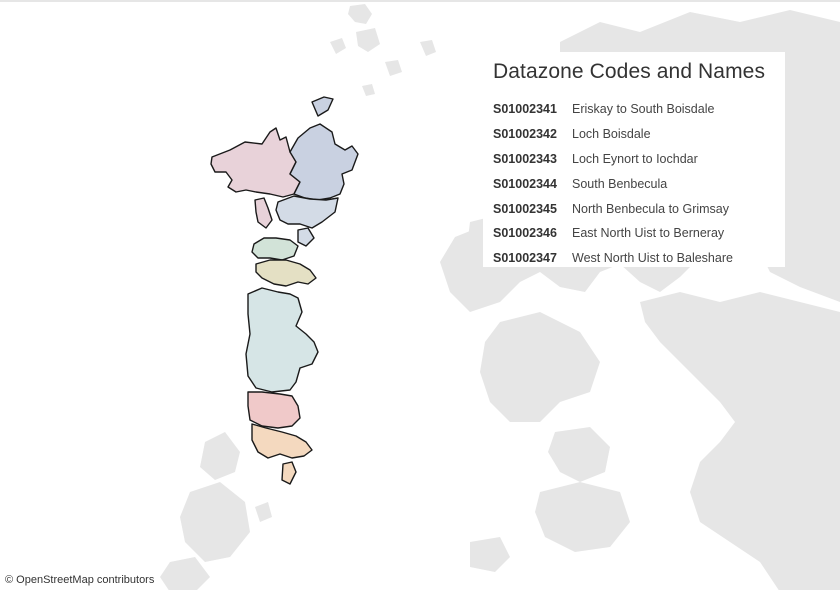  What do you see at coordinates (215, 522) in the screenshot?
I see `island-barra` at bounding box center [215, 522].